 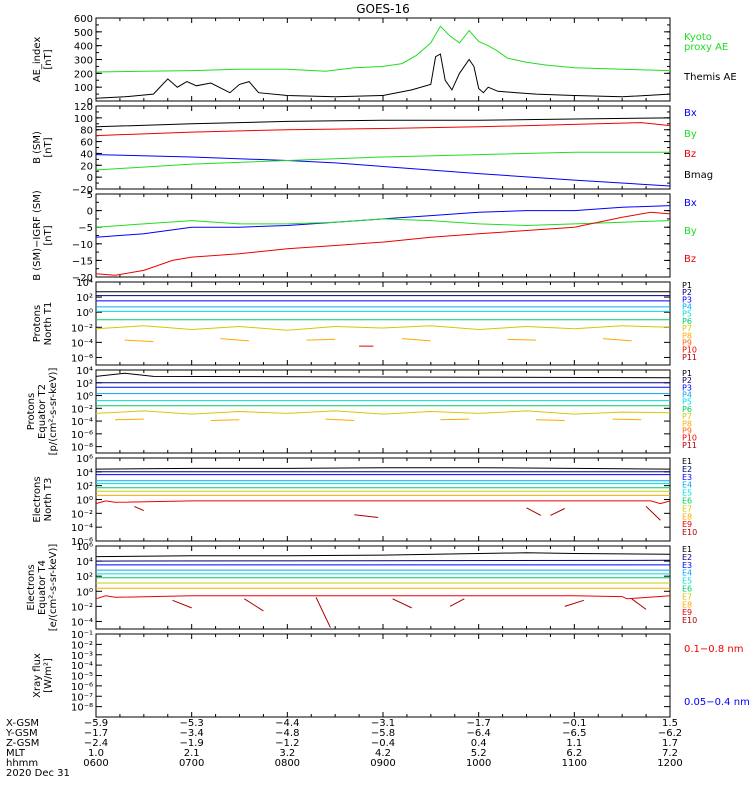 I want to click on x-axis-value: 1.1, so click(x=574, y=743).